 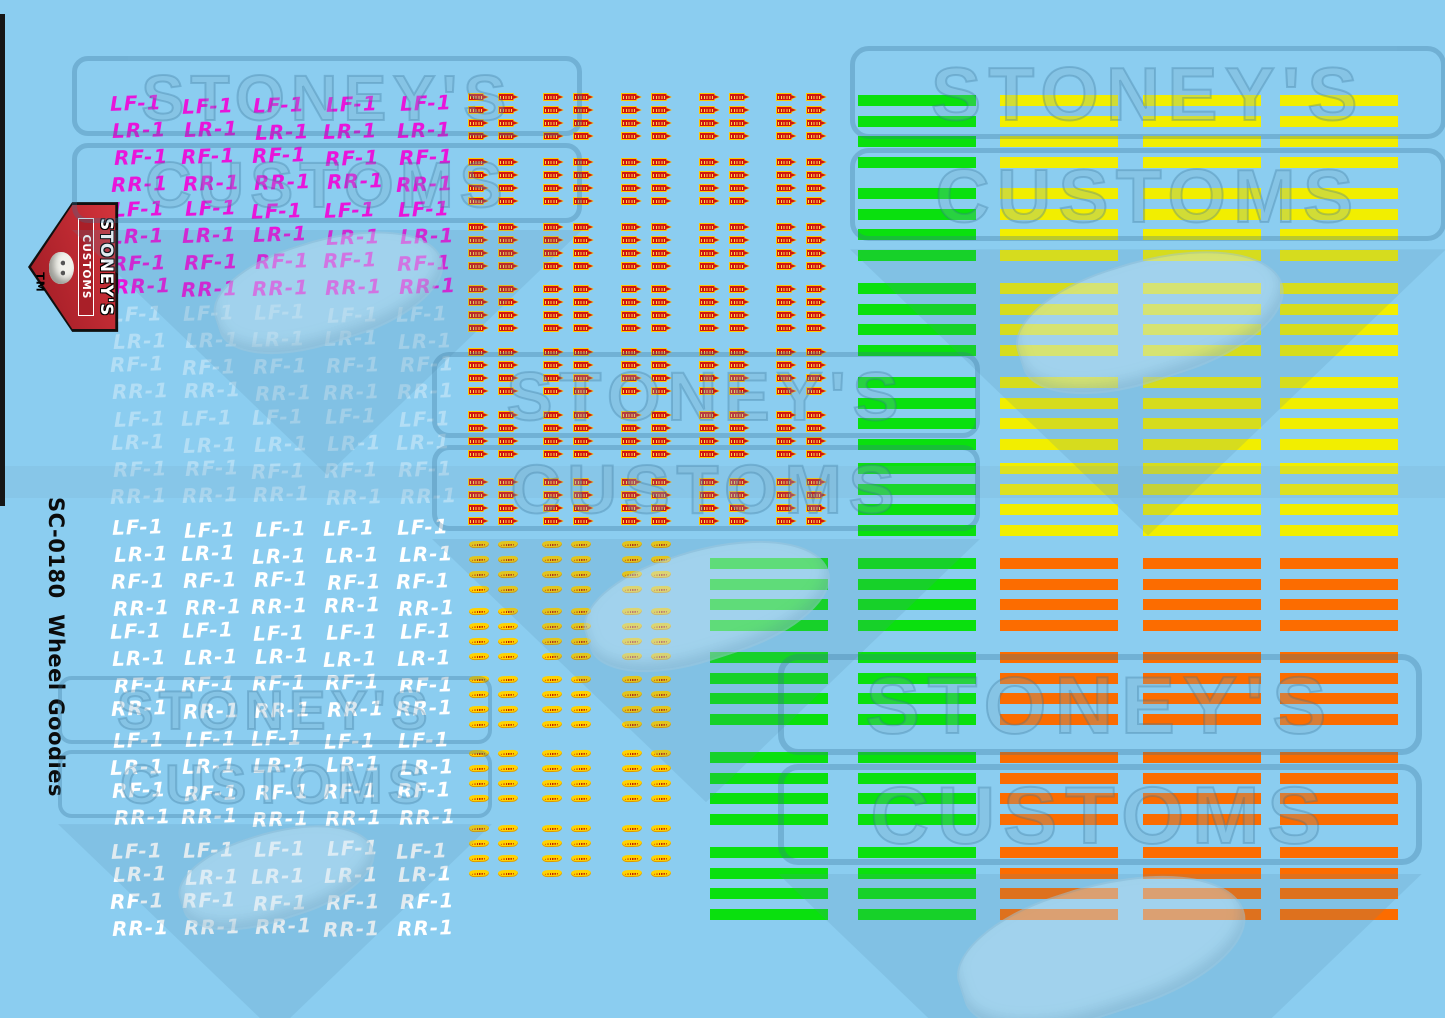 I want to click on logo-brand-text: STONEY'S, so click(x=106, y=267).